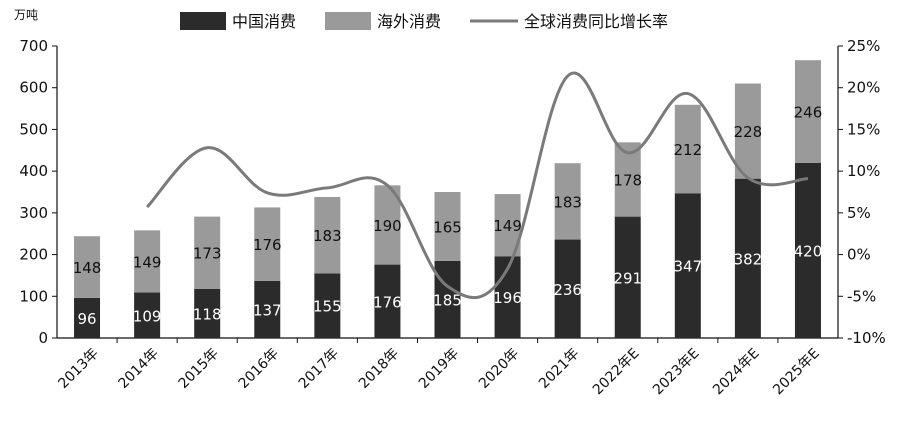  What do you see at coordinates (26, 15) in the screenshot?
I see `y-left-unit-label: 万吨` at bounding box center [26, 15].